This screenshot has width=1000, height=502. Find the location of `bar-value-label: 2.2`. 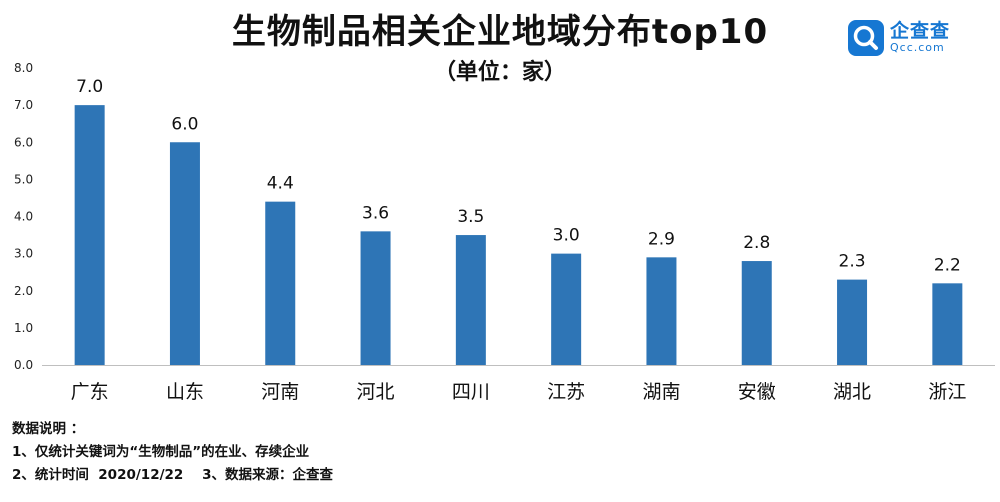

bar-value-label: 2.2 is located at coordinates (947, 265).